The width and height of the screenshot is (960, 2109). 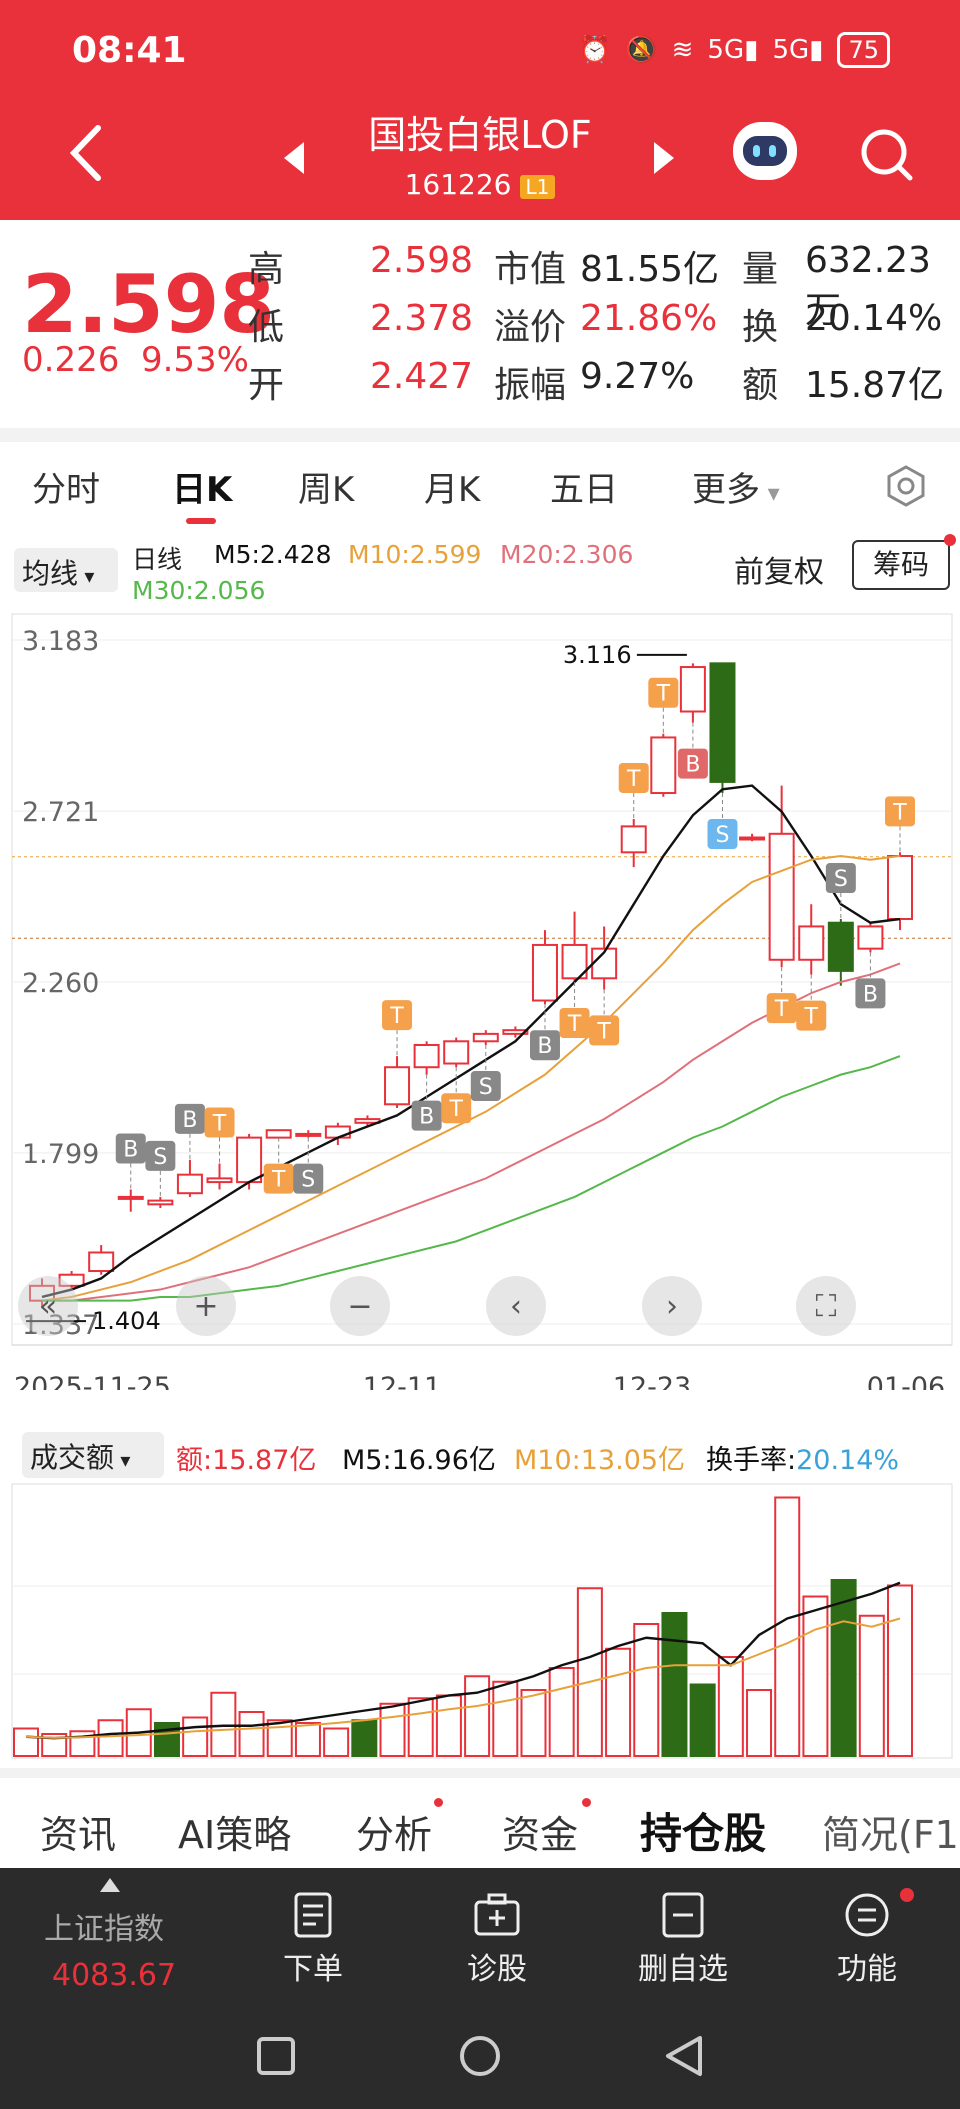 I want to click on y-tick-label: 2.260, so click(x=60, y=983).